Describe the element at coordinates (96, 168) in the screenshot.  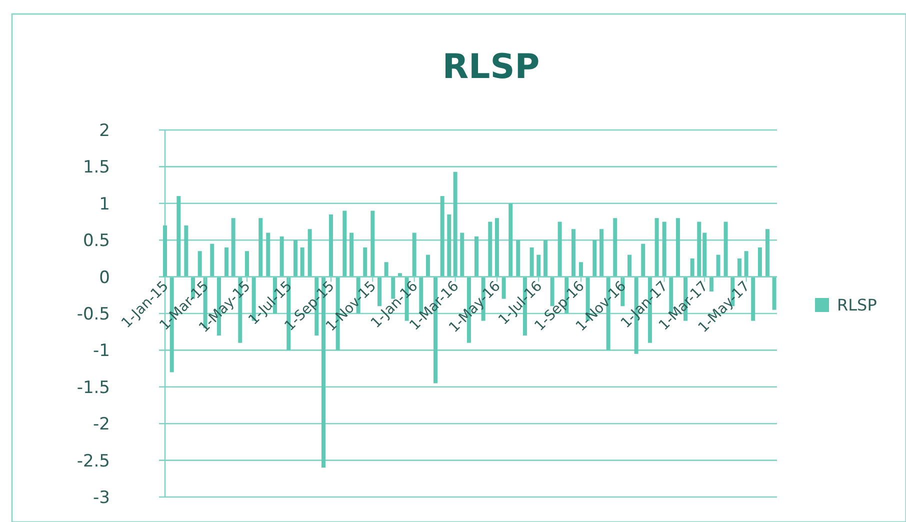
I see `y-tick-label: 1.5` at that location.